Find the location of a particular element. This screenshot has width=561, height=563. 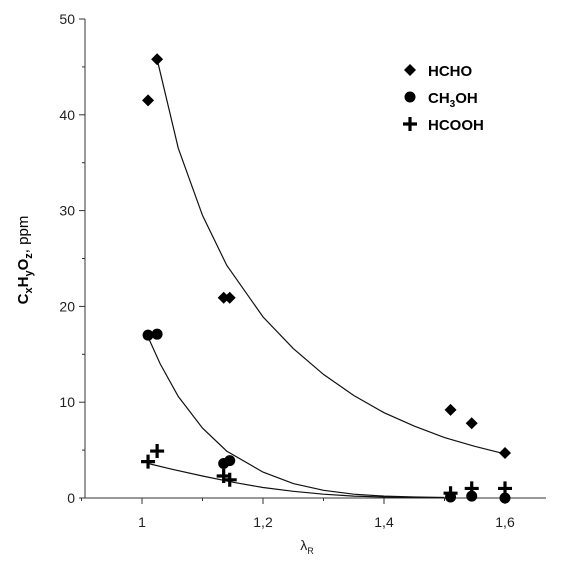

x-axis-label-sub: R is located at coordinates (310, 551).